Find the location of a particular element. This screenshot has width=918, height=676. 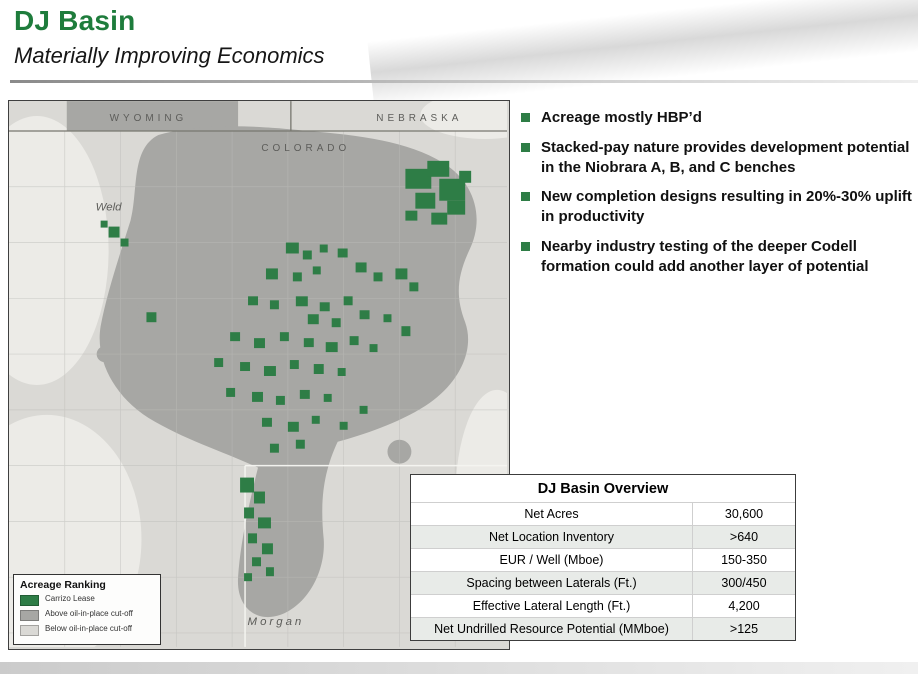

row-value: 30,600 is located at coordinates (743, 514).